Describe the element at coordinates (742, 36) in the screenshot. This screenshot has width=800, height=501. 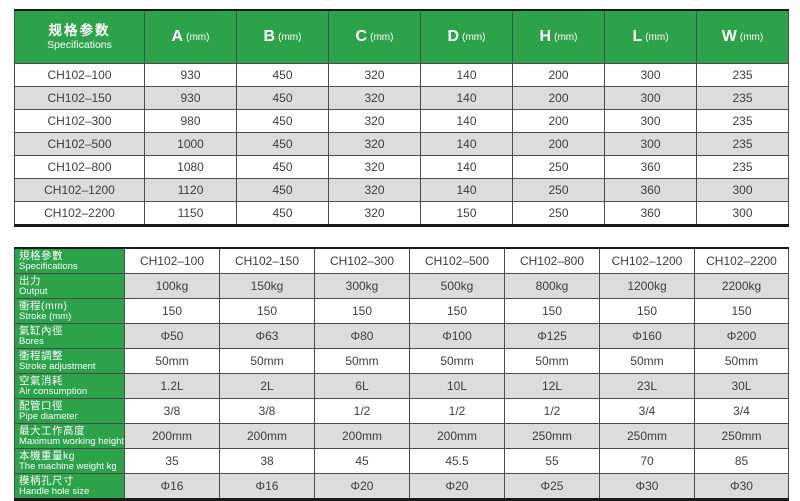
I see `column-header-w: W (mm)` at that location.